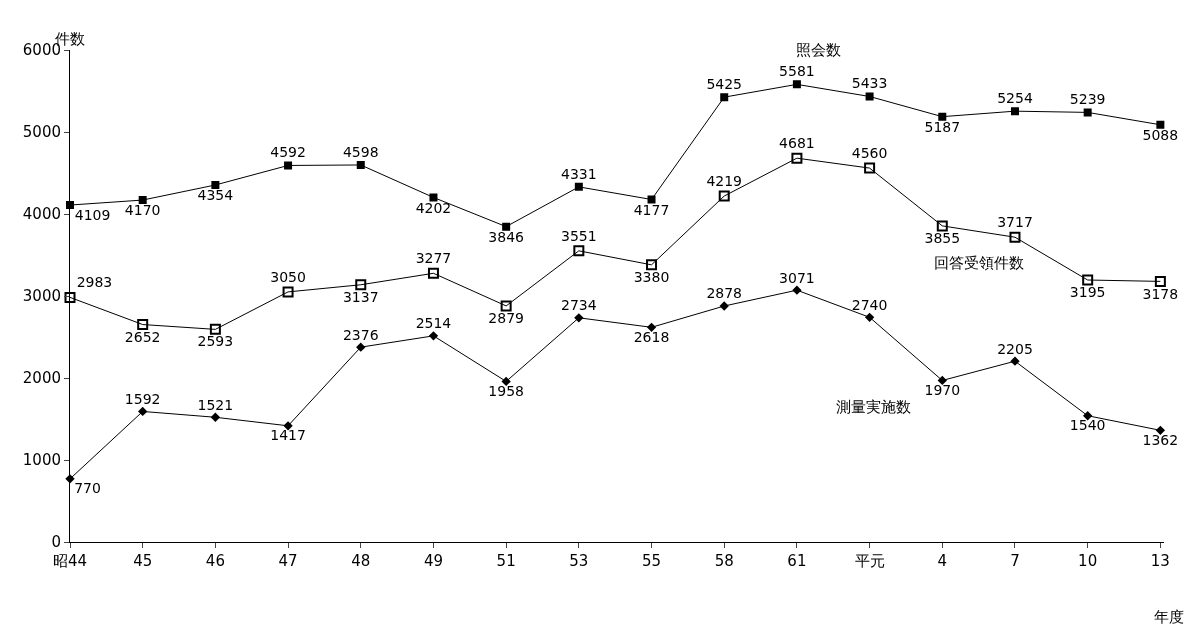 The height and width of the screenshot is (632, 1204). What do you see at coordinates (1160, 135) in the screenshot?
I see `data-label: 5088` at bounding box center [1160, 135].